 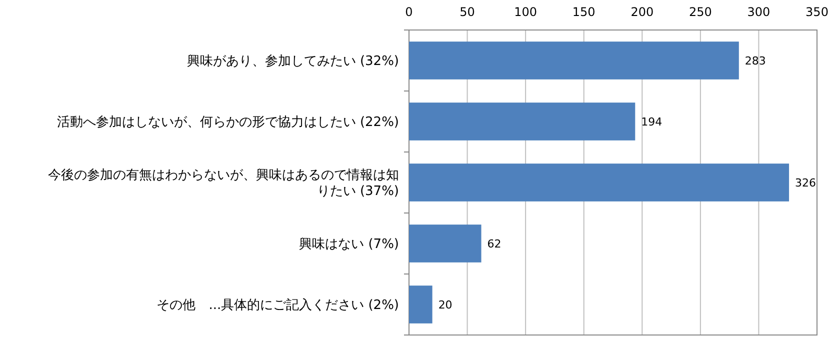 I want to click on data-label: 62, so click(x=494, y=243).